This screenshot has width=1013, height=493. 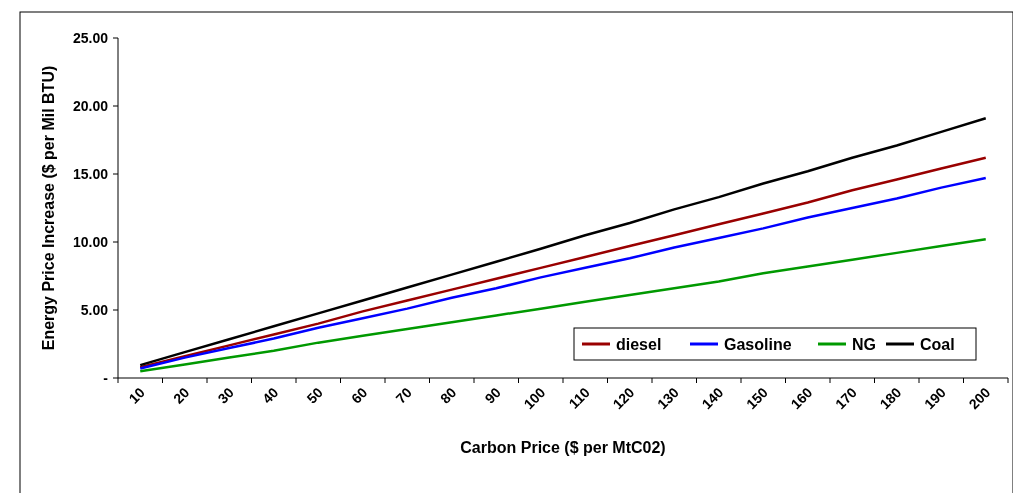 I want to click on y-tick-label: 10.00, so click(x=90, y=241).